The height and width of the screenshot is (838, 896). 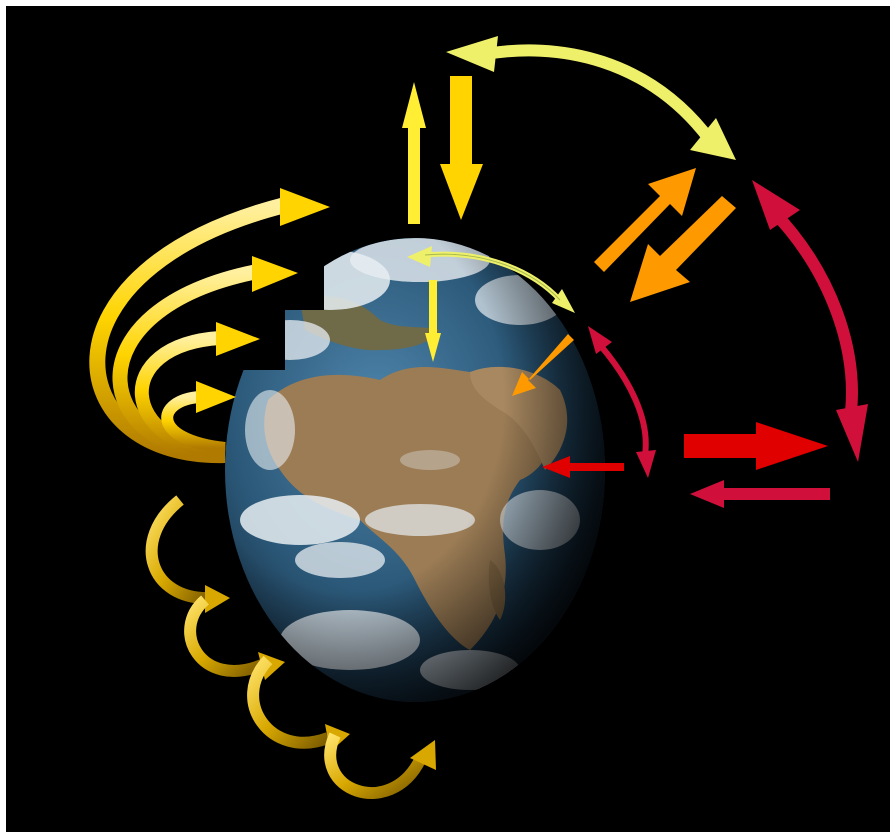 I want to click on globe-surface-double-arrow, so click(x=491, y=279).